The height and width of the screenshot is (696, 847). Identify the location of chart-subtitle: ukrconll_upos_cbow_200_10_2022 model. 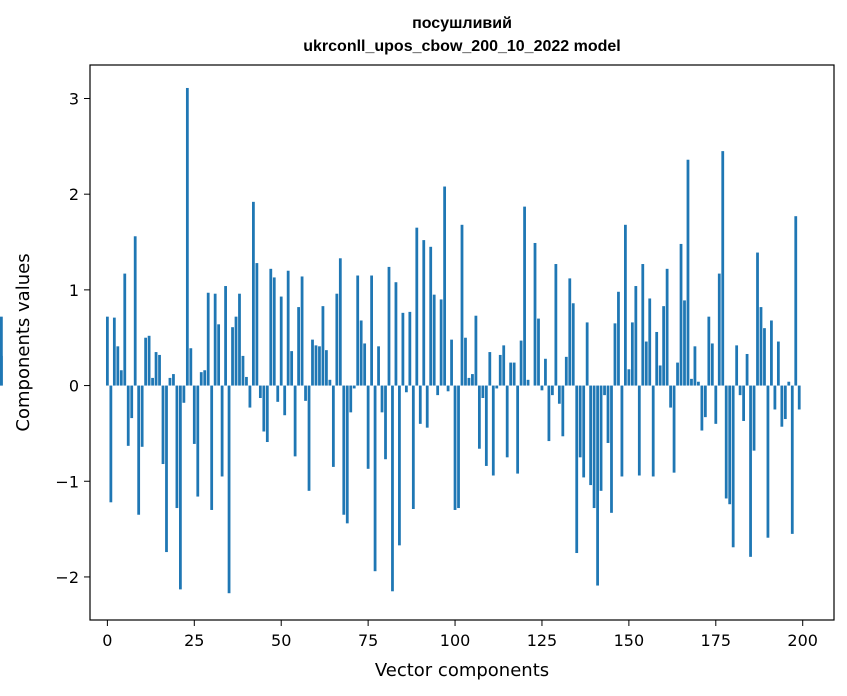
(461, 46).